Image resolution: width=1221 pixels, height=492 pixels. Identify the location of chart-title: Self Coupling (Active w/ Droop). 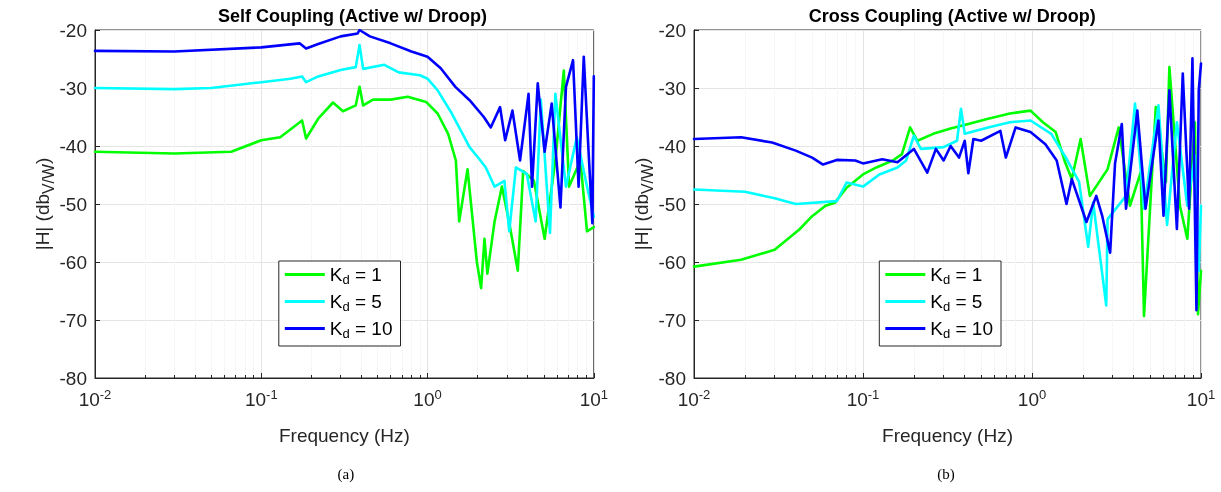
(352, 16).